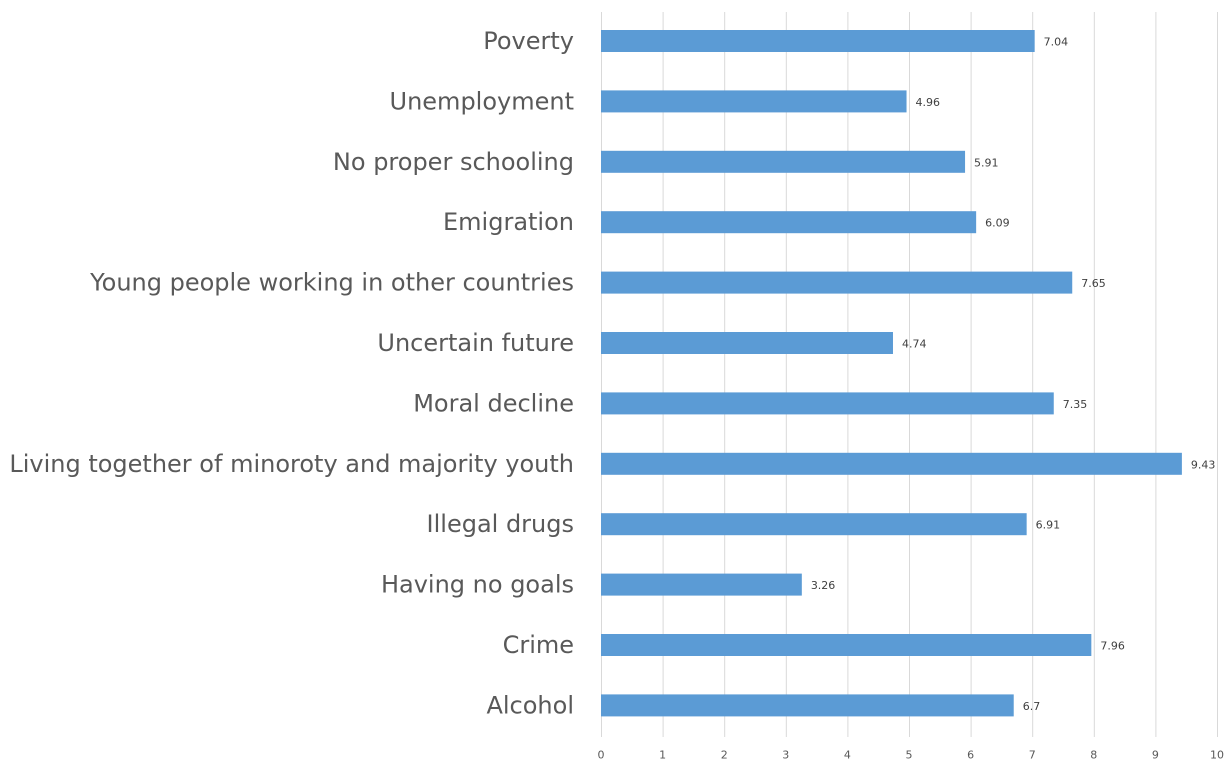  Describe the element at coordinates (1203, 464) in the screenshot. I see `data-label-7: 9.43` at that location.